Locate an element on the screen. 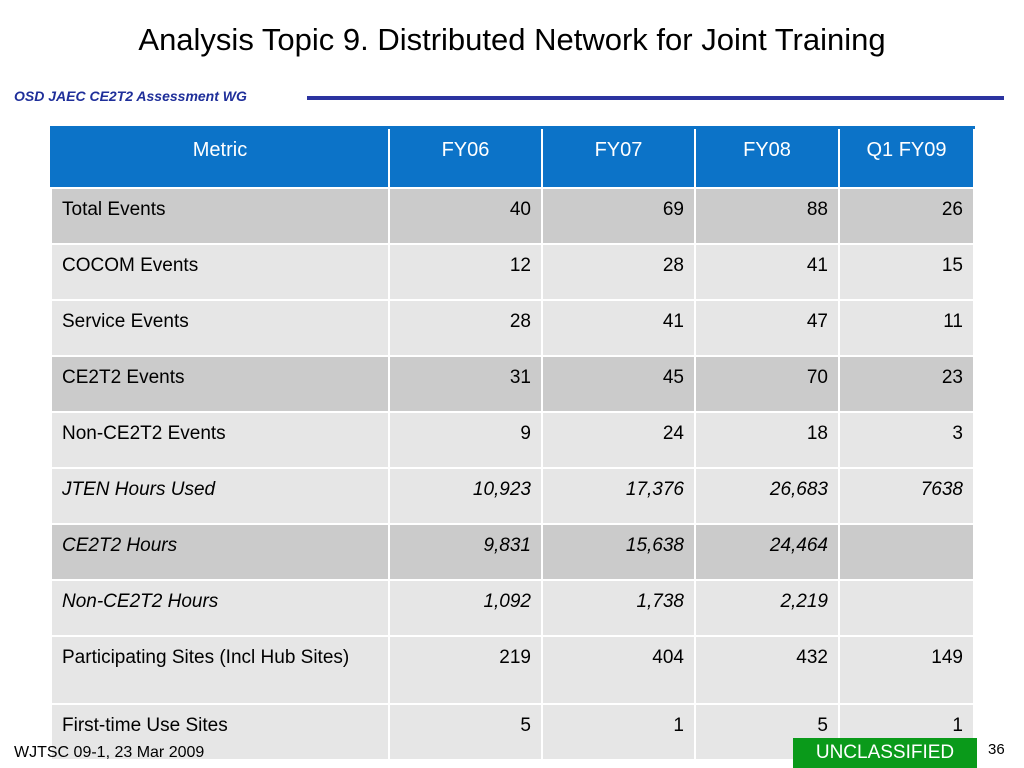 The image size is (1024, 768). table-row: Non-CE2T2 Hours 1,092 1,738 2,219 is located at coordinates (512, 608).